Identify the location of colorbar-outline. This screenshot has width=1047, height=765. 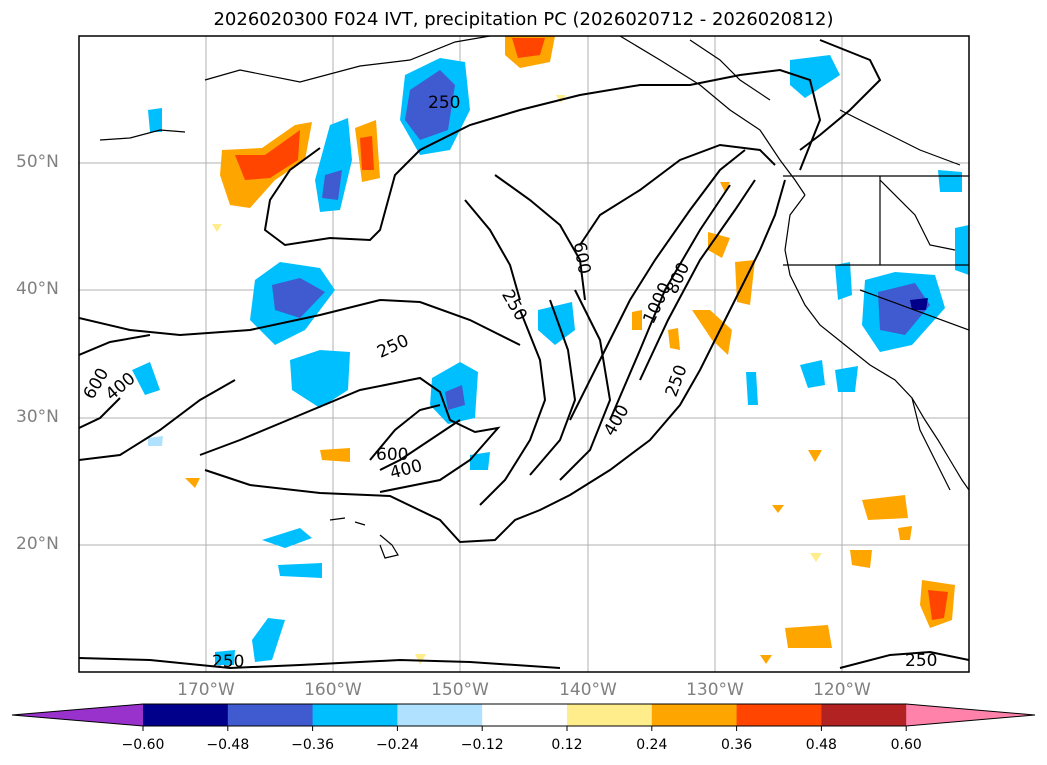
(523, 715).